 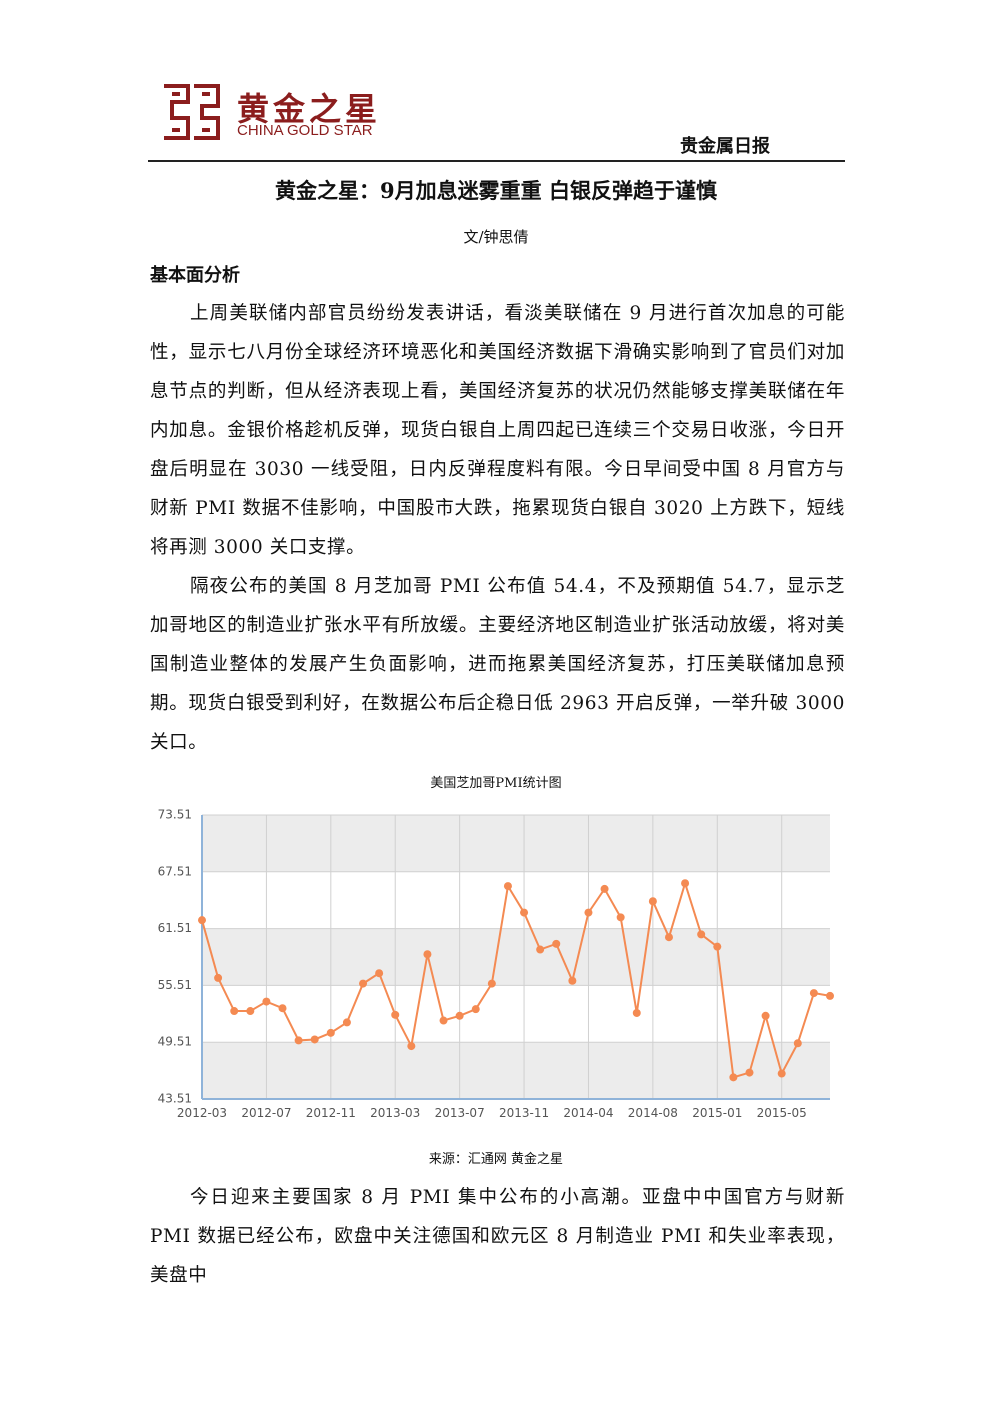 I want to click on x-tick-label: 2014-08, so click(x=653, y=1113).